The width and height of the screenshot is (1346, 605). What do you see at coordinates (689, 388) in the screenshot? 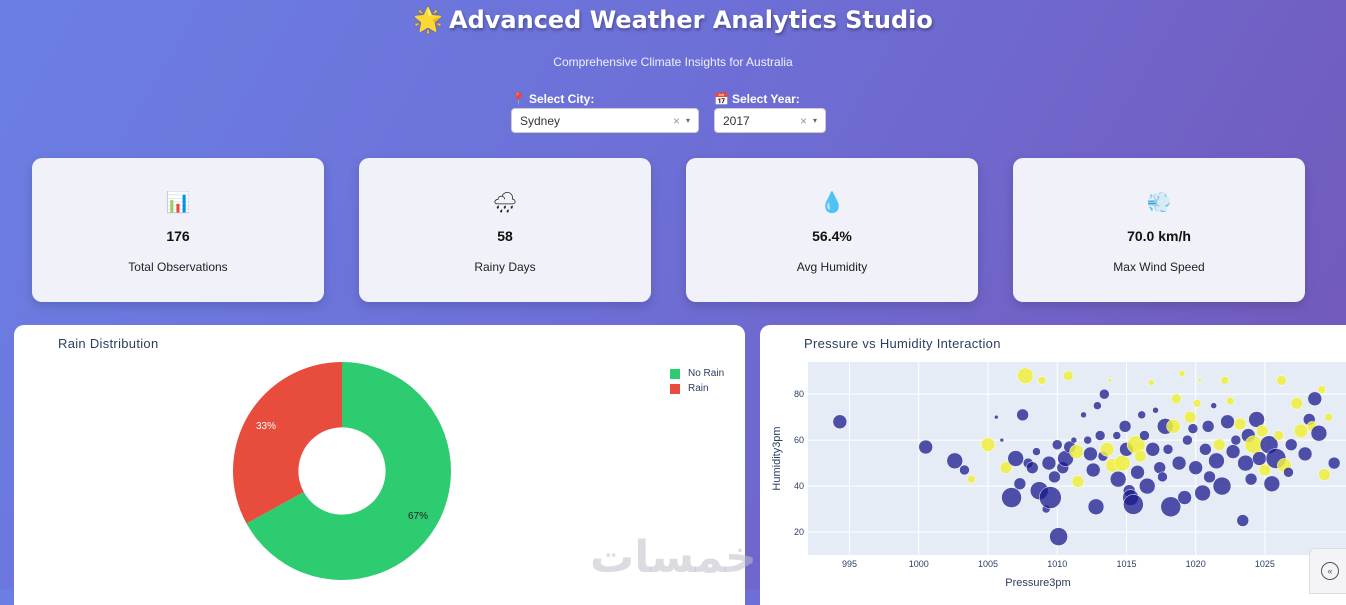
I see `legend-item-rain: Rain` at bounding box center [689, 388].